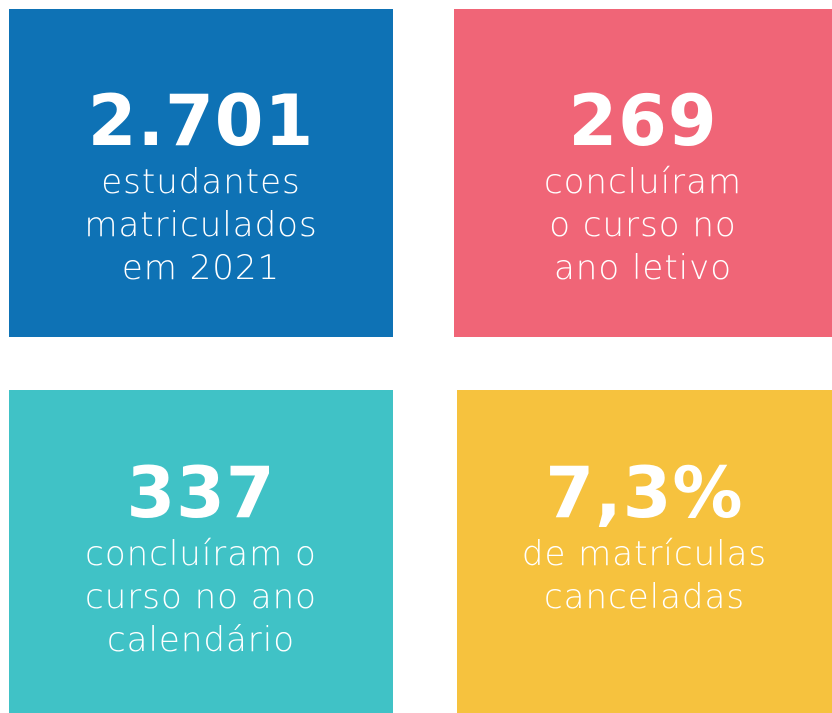 This screenshot has width=832, height=713. I want to click on stat-value: 2.701, so click(201, 121).